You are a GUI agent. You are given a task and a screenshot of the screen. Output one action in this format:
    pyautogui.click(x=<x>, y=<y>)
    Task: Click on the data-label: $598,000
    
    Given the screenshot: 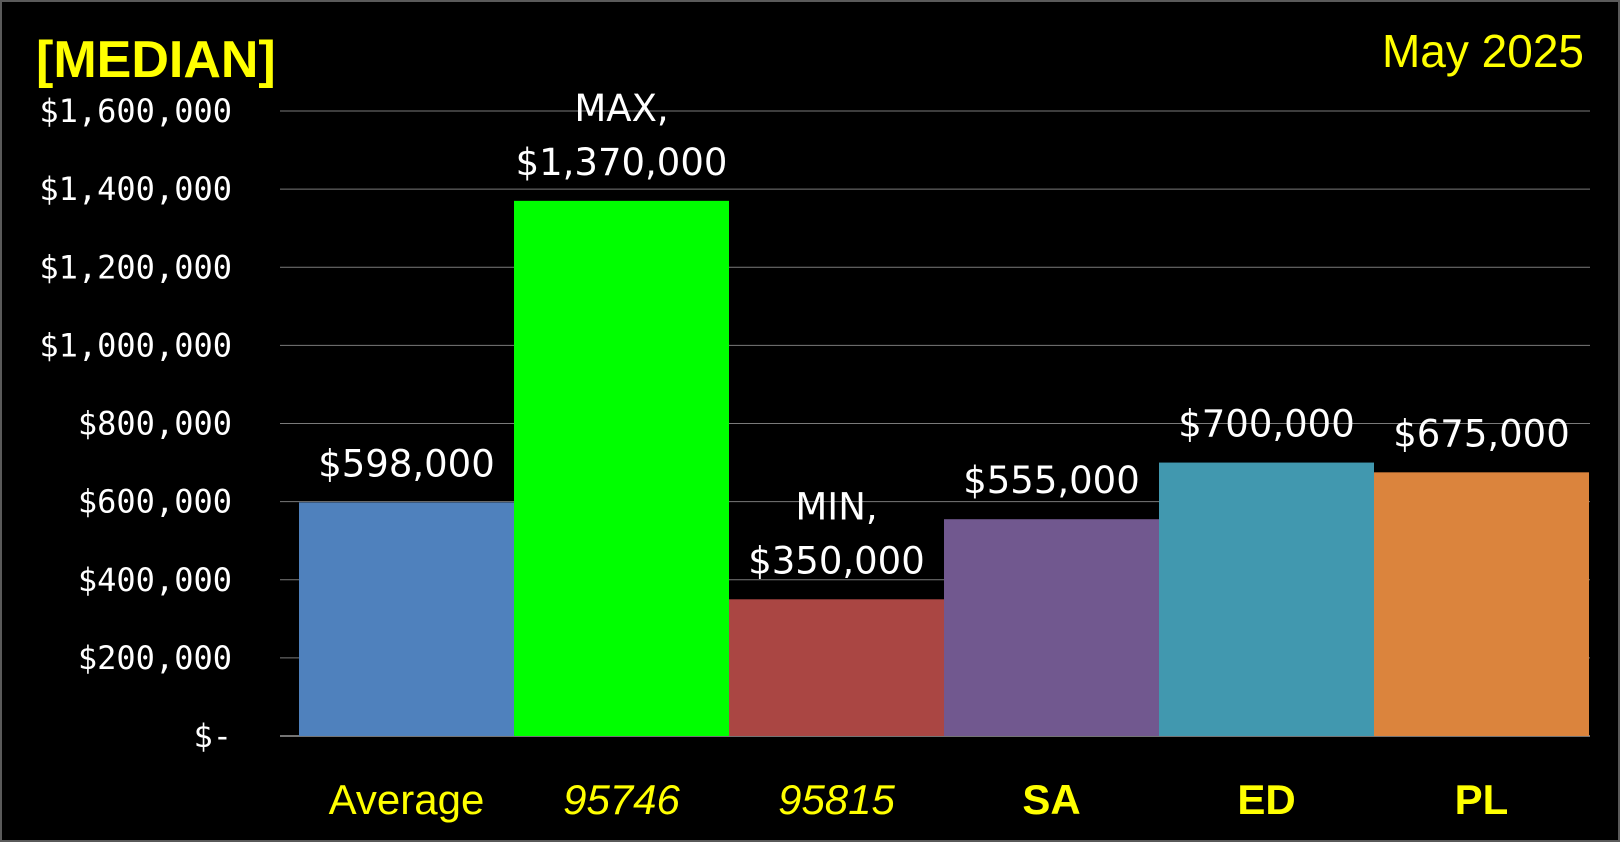 What is the action you would take?
    pyautogui.click(x=406, y=463)
    